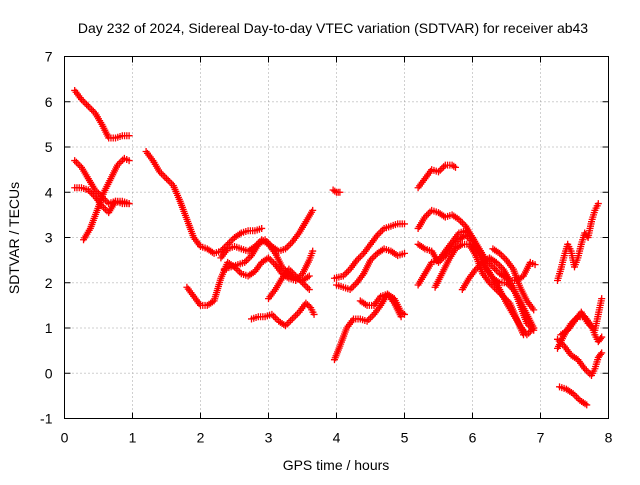 The height and width of the screenshot is (485, 640). Describe the element at coordinates (65, 438) in the screenshot. I see `x-tick-label: 0` at that location.